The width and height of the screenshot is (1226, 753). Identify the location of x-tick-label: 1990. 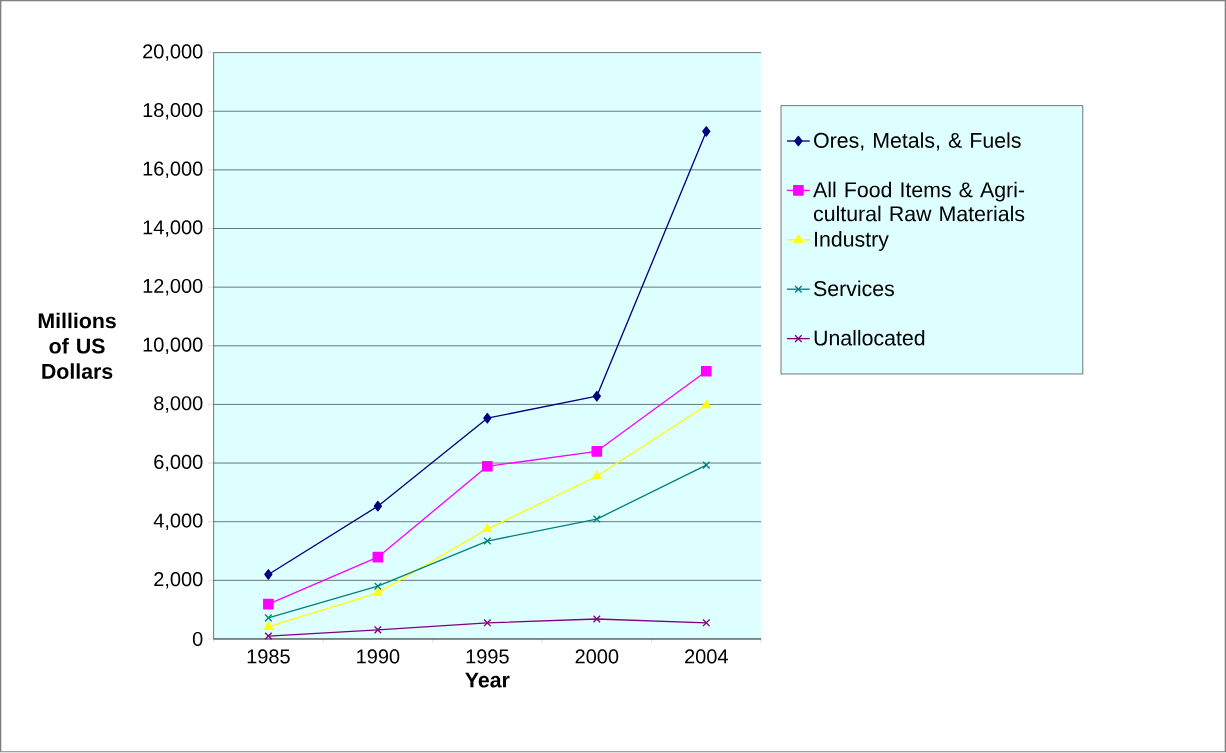
(378, 656).